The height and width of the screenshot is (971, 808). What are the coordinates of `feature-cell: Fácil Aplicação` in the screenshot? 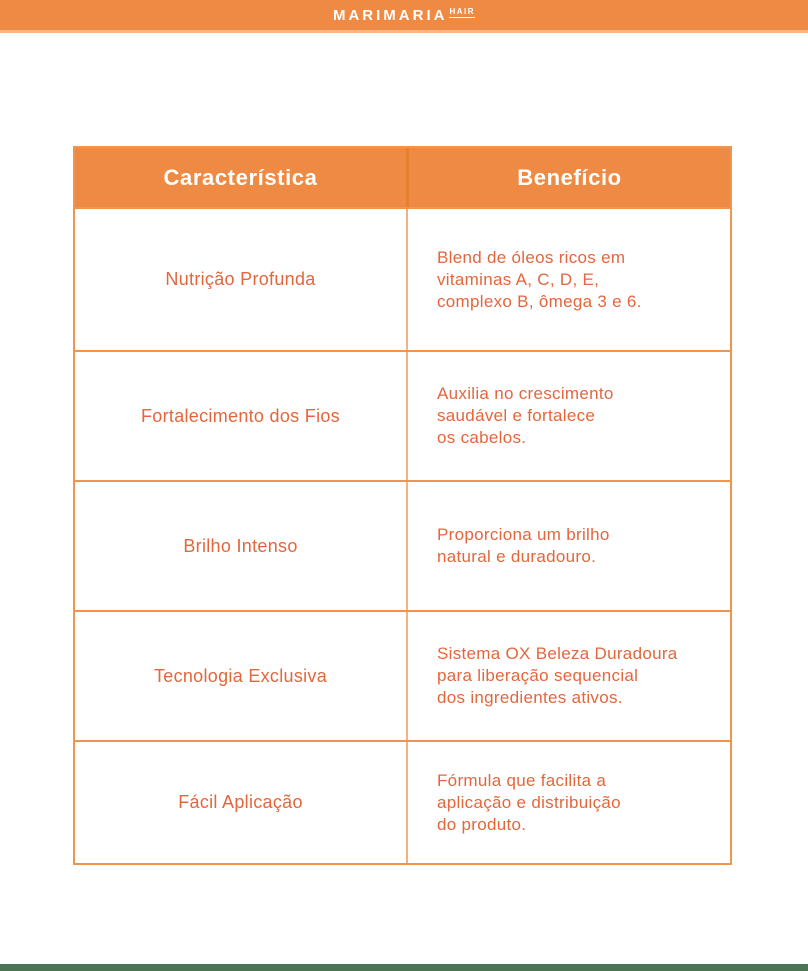 It's located at (240, 802).